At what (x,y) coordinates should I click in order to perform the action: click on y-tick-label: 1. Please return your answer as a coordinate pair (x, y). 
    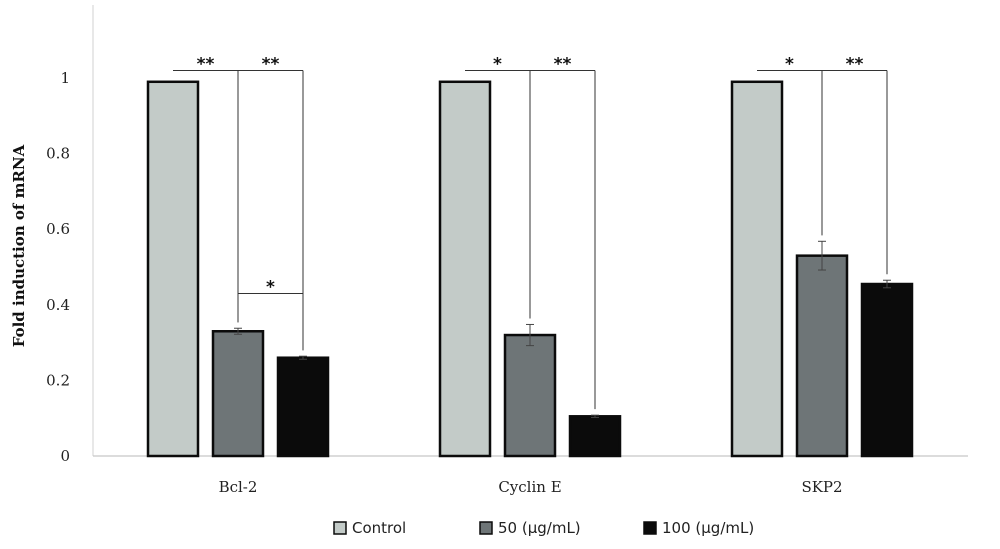
    Looking at the image, I should click on (65, 78).